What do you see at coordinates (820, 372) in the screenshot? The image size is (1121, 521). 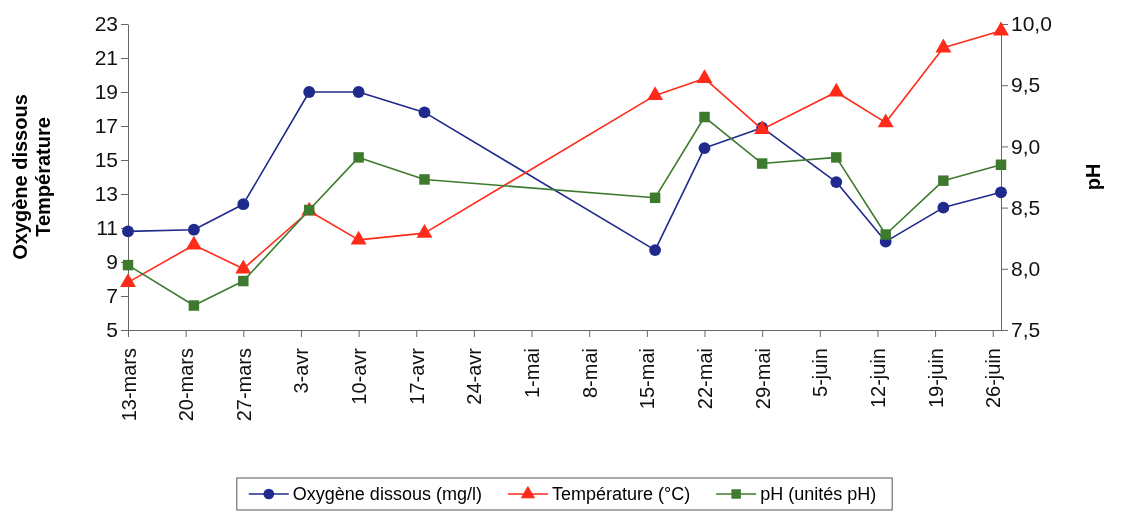 I see `x-tick-label: 5-juin` at bounding box center [820, 372].